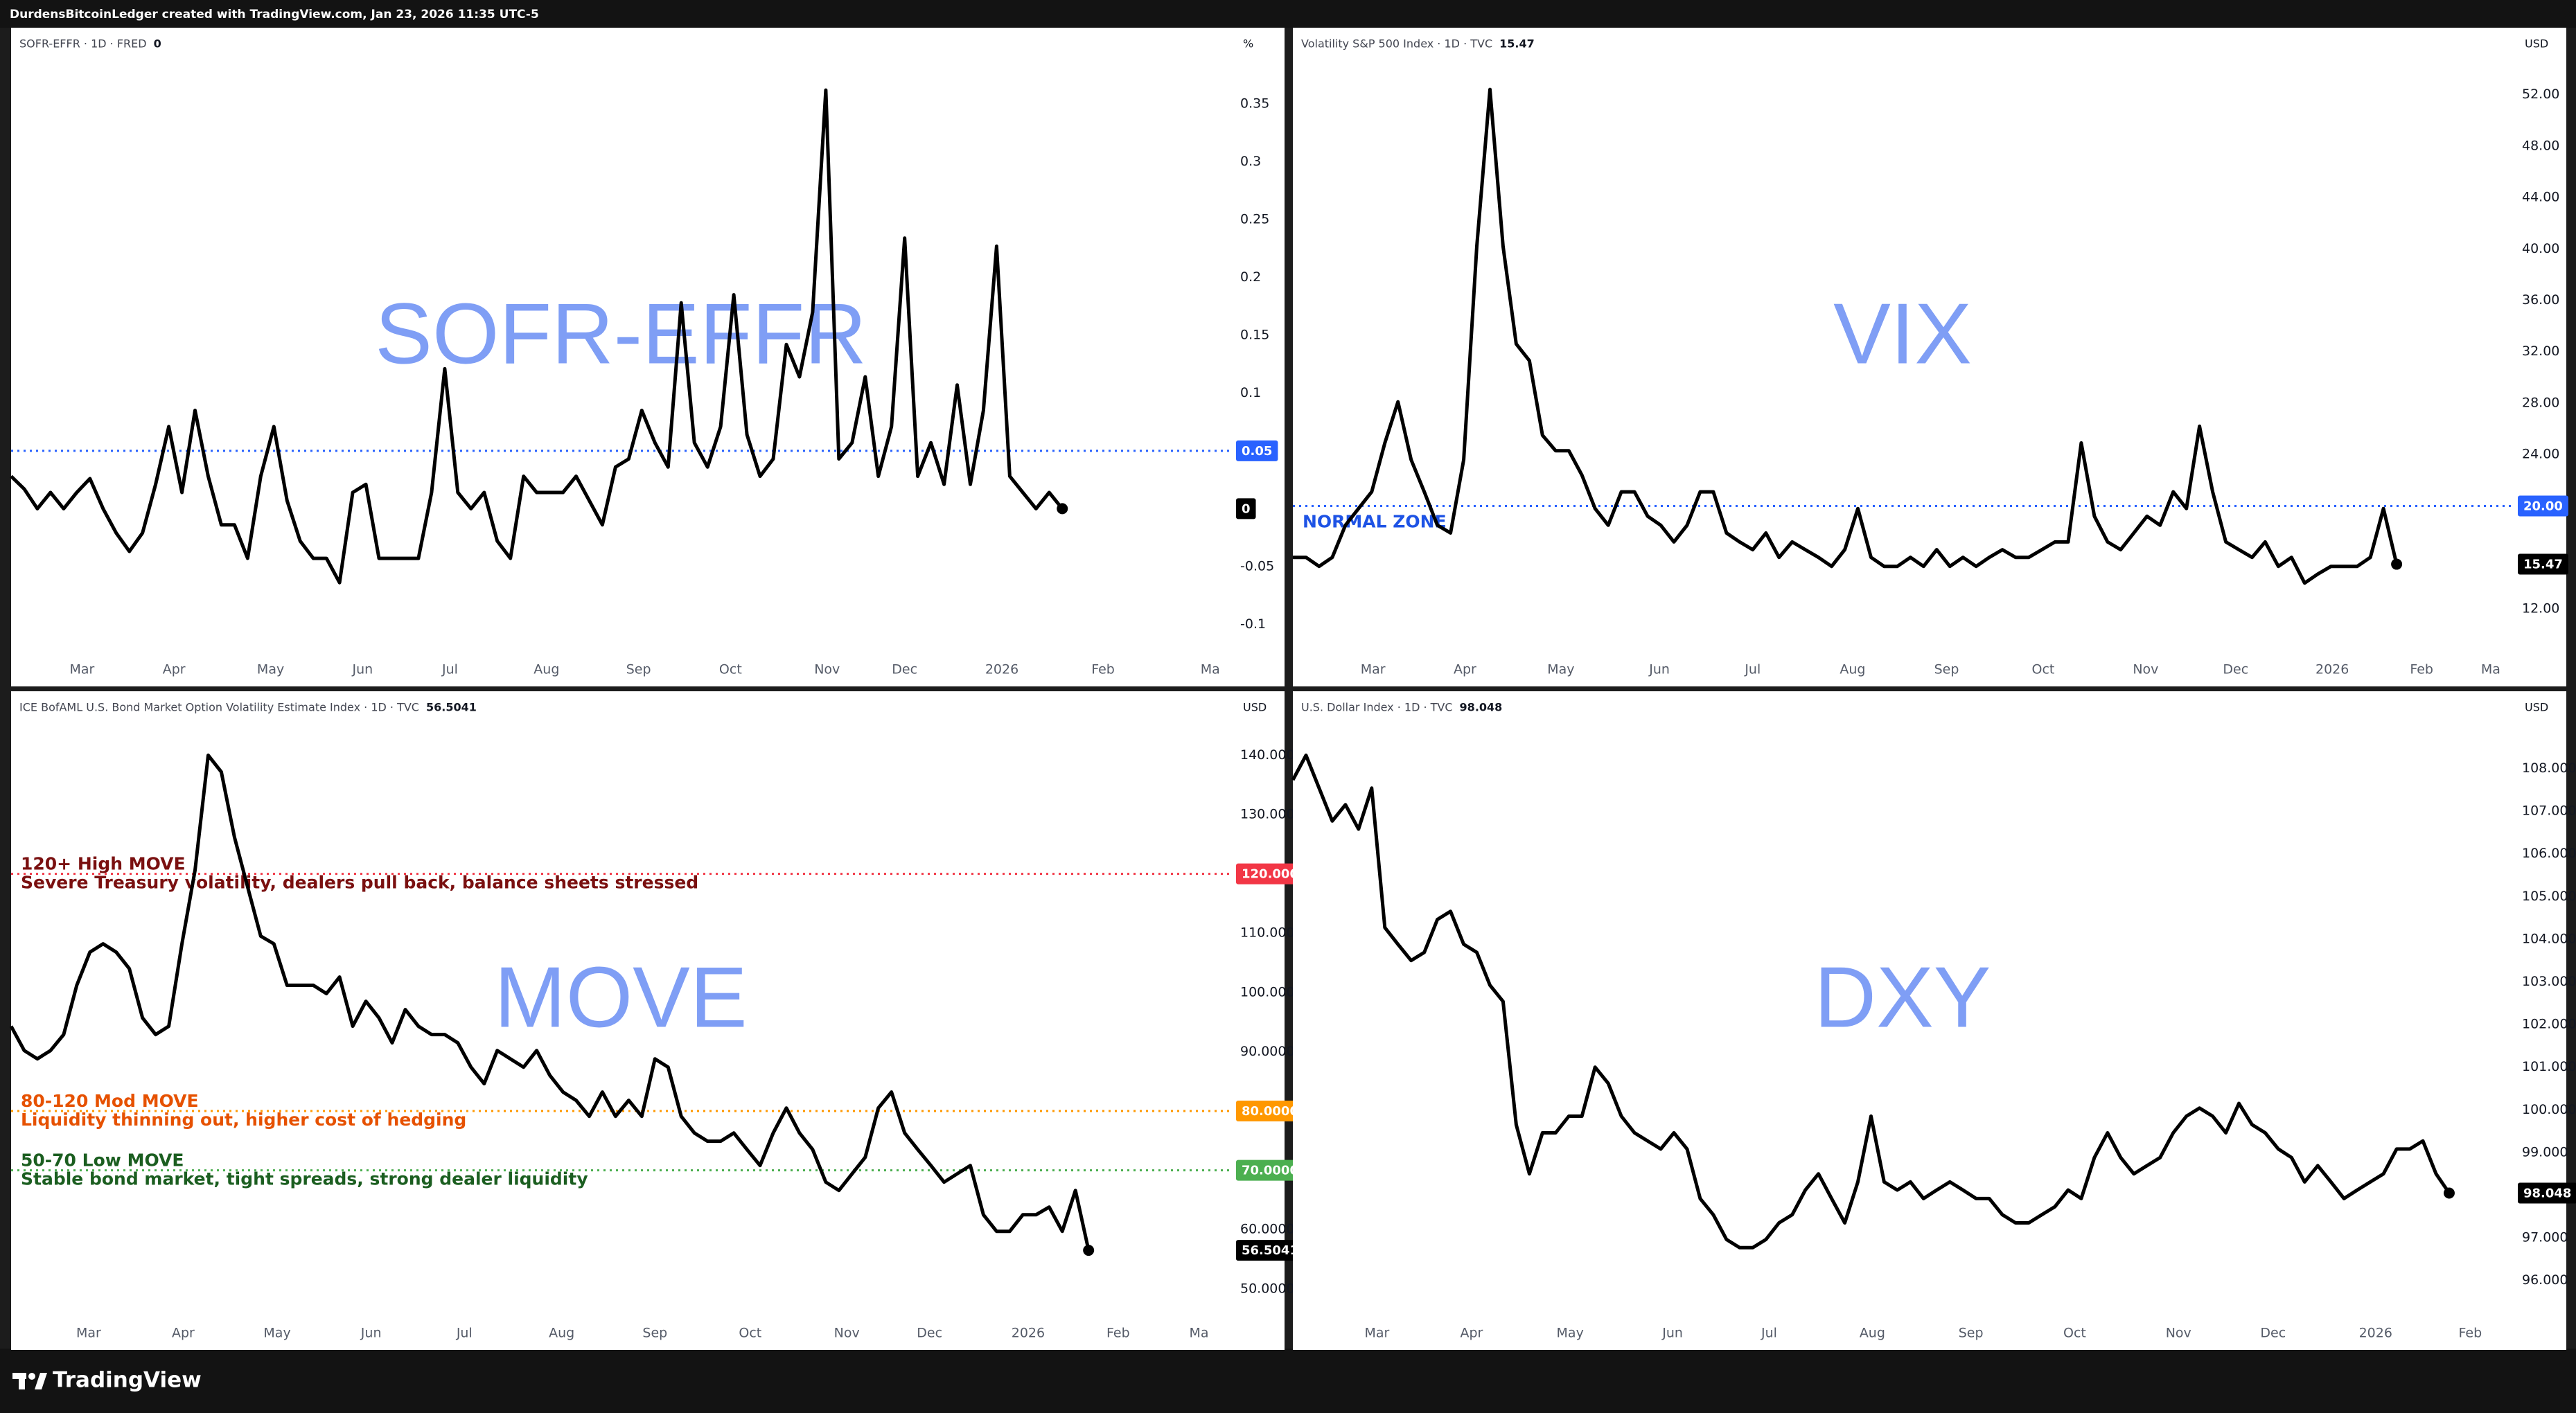  Describe the element at coordinates (2549, 896) in the screenshot. I see `y-tick-label: 105.000` at that location.